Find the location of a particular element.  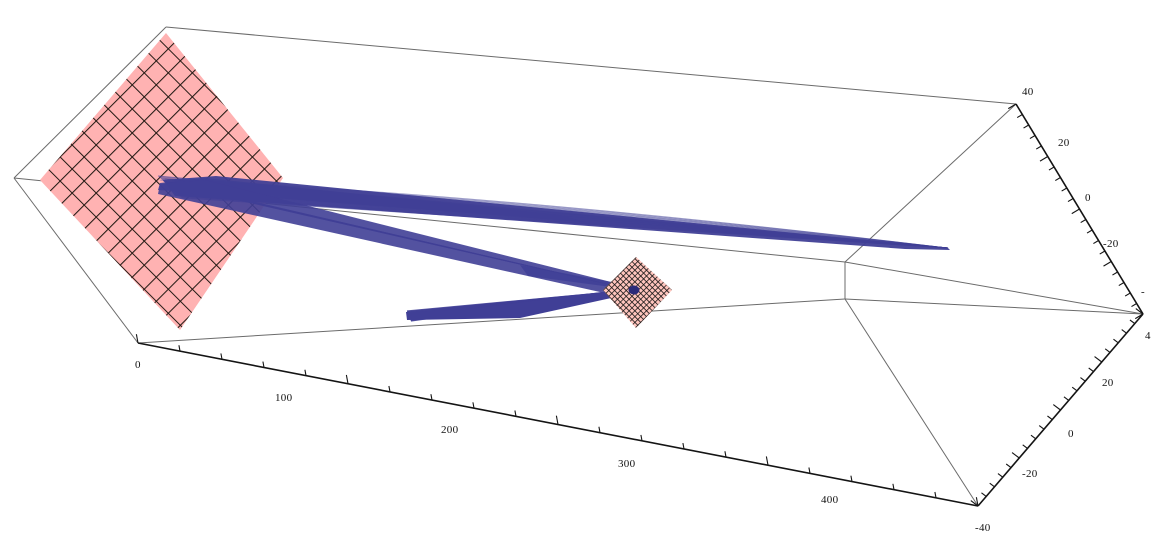

tick-label: 40 is located at coordinates (1028, 92).